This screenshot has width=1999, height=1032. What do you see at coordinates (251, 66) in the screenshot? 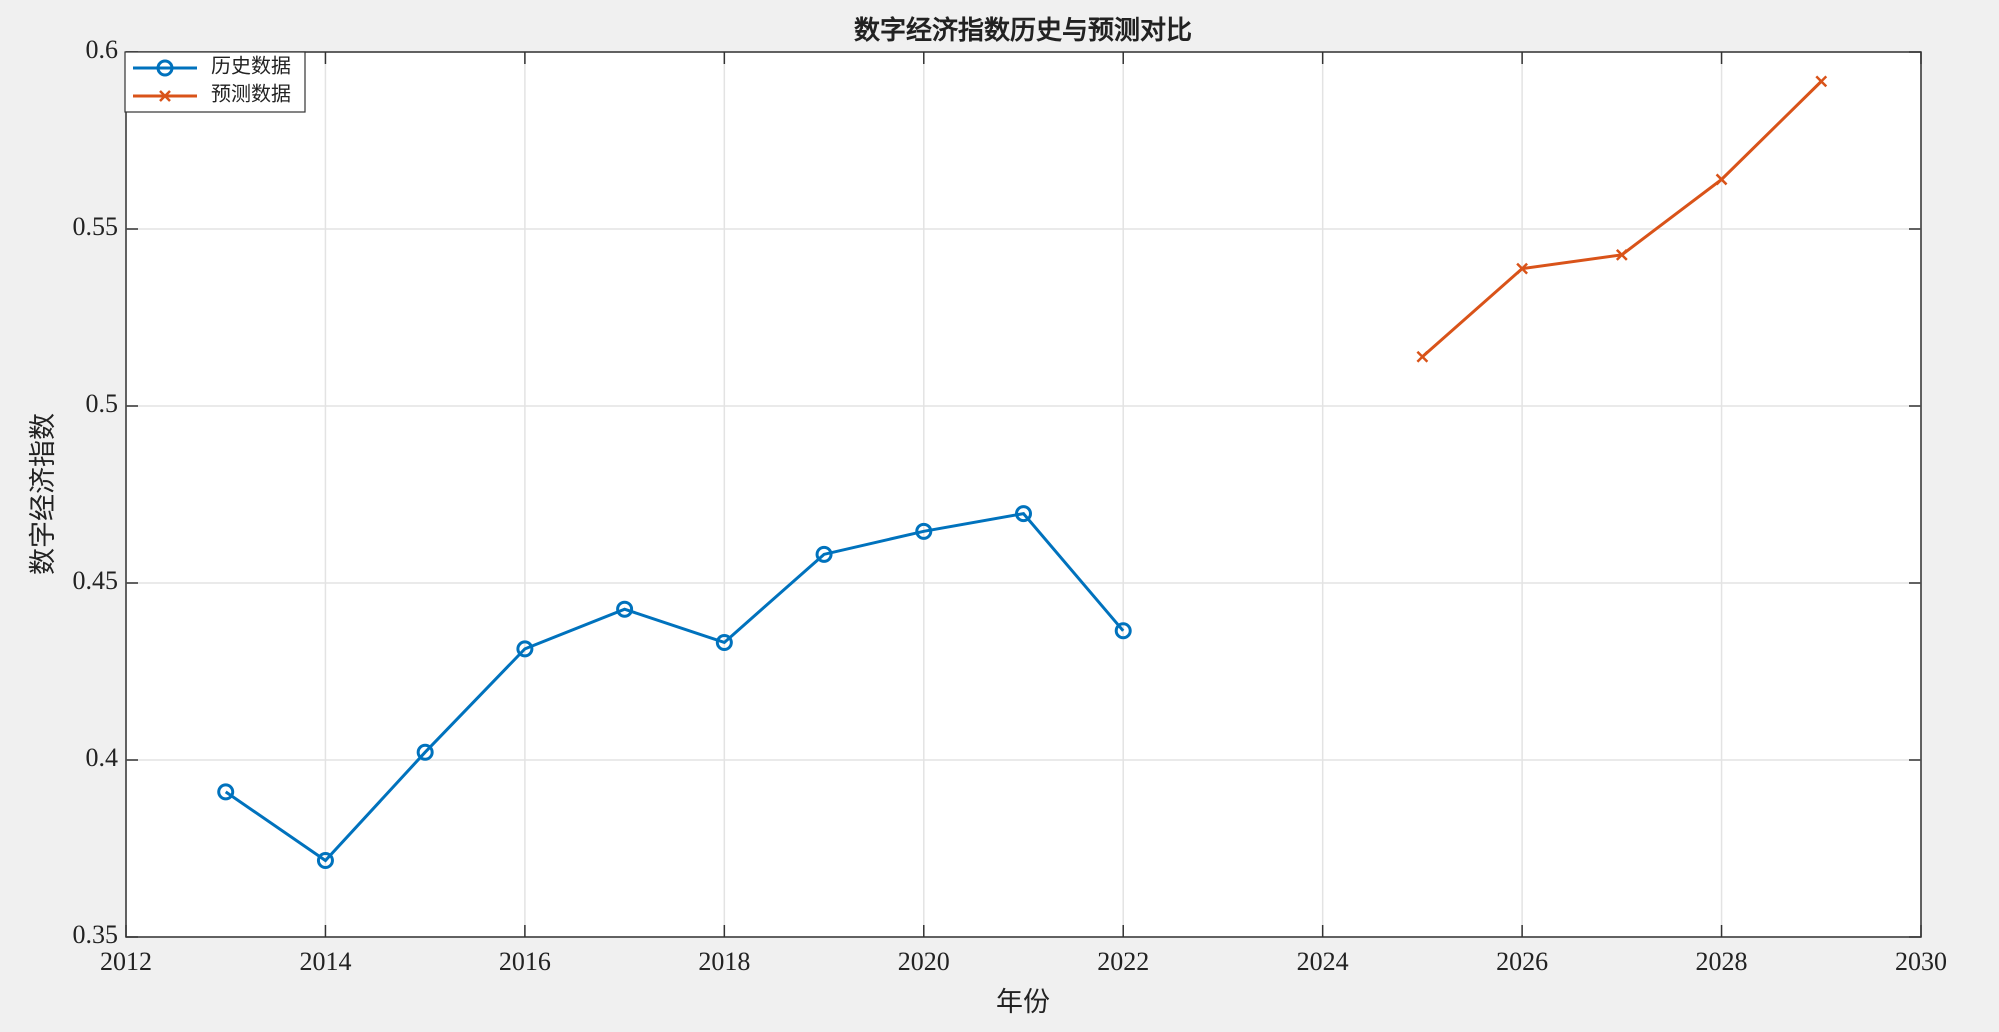
I see `legend-label: 历史数据` at bounding box center [251, 66].